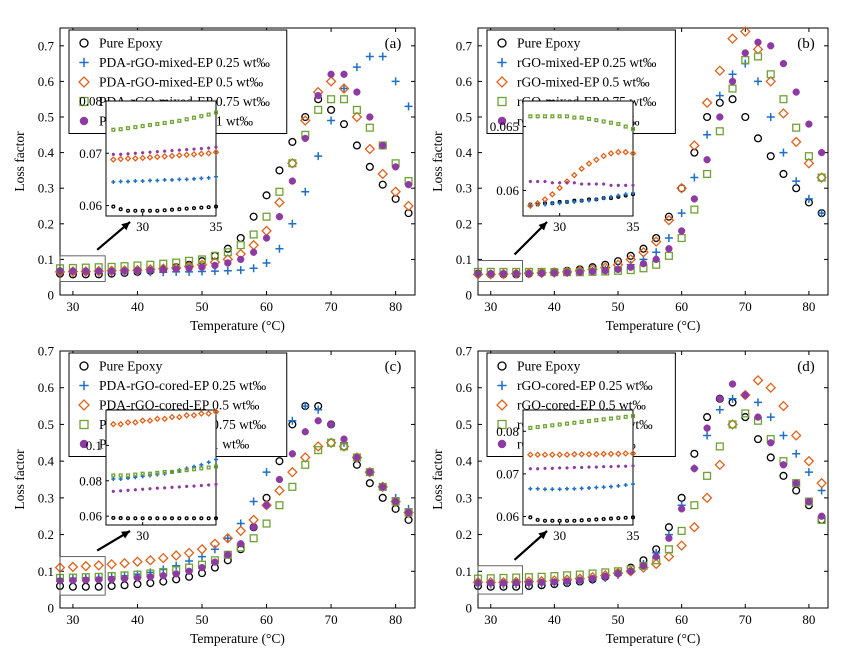 The image size is (858, 671). I want to click on inset-x-tick-label: 35, so click(633, 226).